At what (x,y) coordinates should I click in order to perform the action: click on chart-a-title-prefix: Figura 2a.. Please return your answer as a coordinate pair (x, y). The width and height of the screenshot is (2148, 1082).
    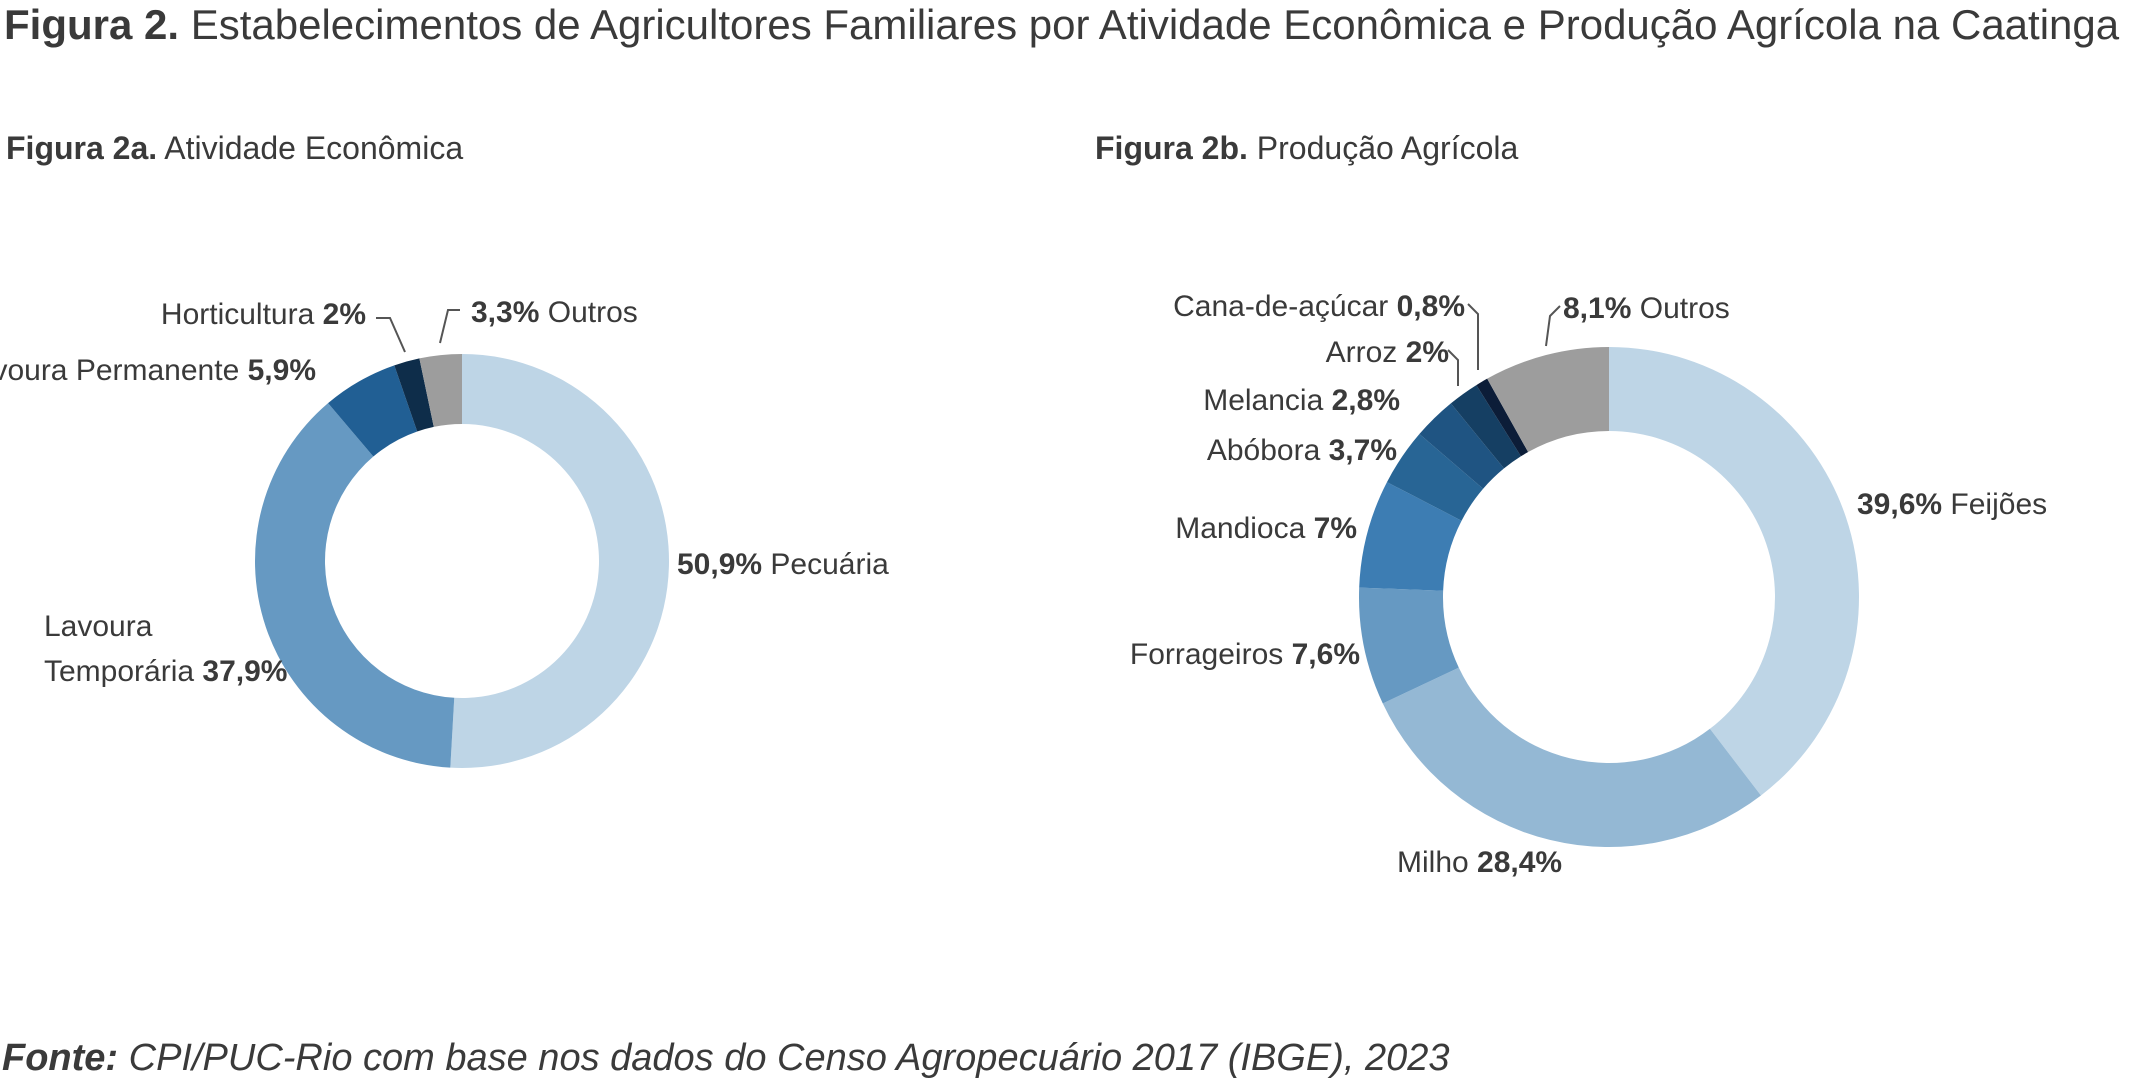
    Looking at the image, I should click on (82, 148).